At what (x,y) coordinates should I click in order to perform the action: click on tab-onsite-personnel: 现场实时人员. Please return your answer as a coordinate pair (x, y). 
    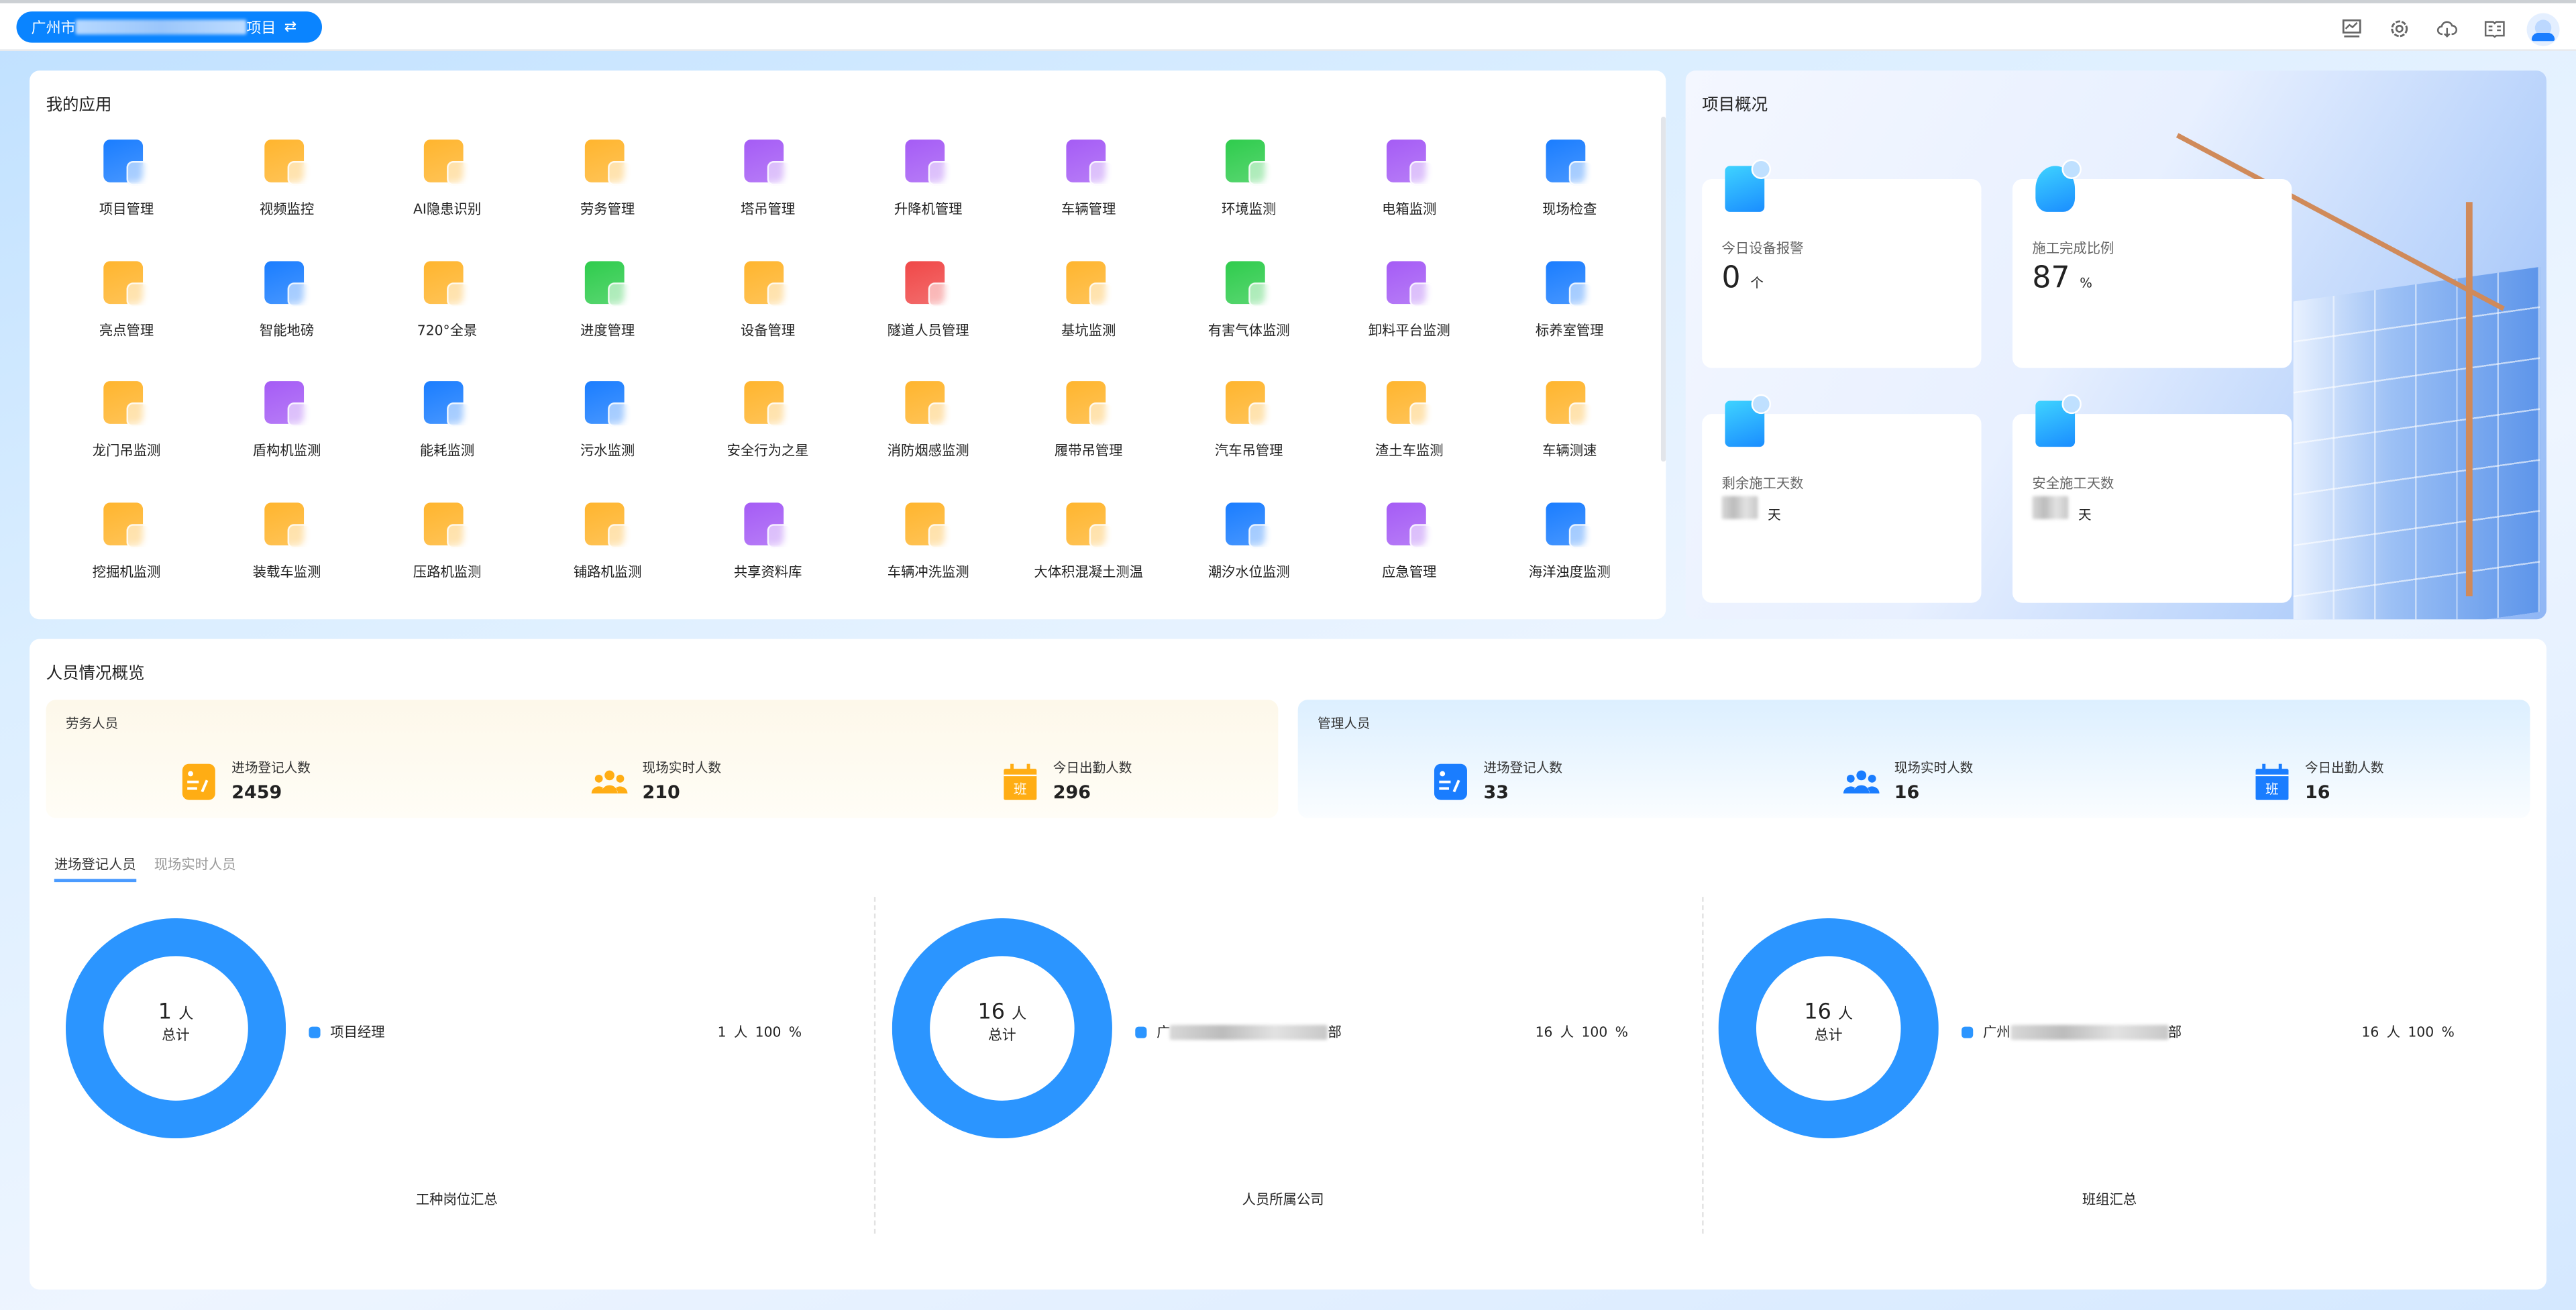
    Looking at the image, I should click on (195, 864).